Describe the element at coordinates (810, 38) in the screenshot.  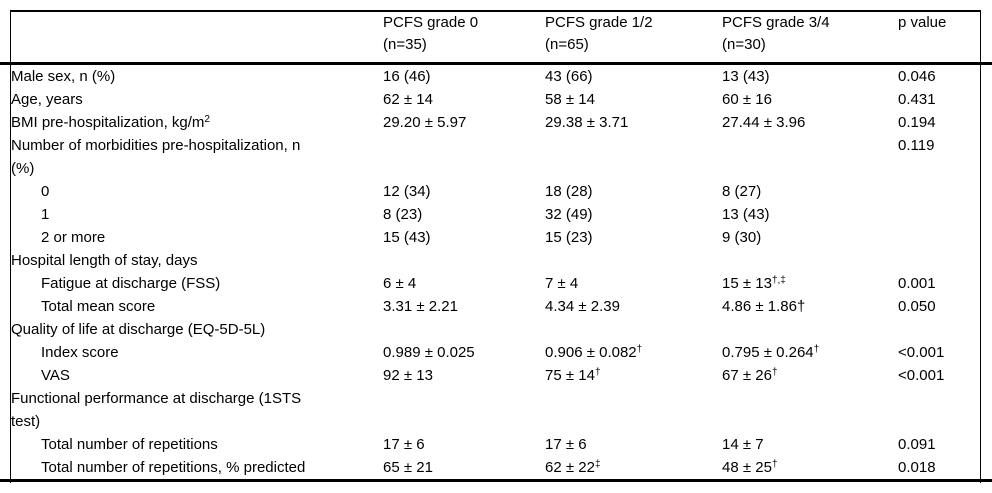
I see `col-header-grade34: PCFS grade 3/4 (n=30)` at that location.